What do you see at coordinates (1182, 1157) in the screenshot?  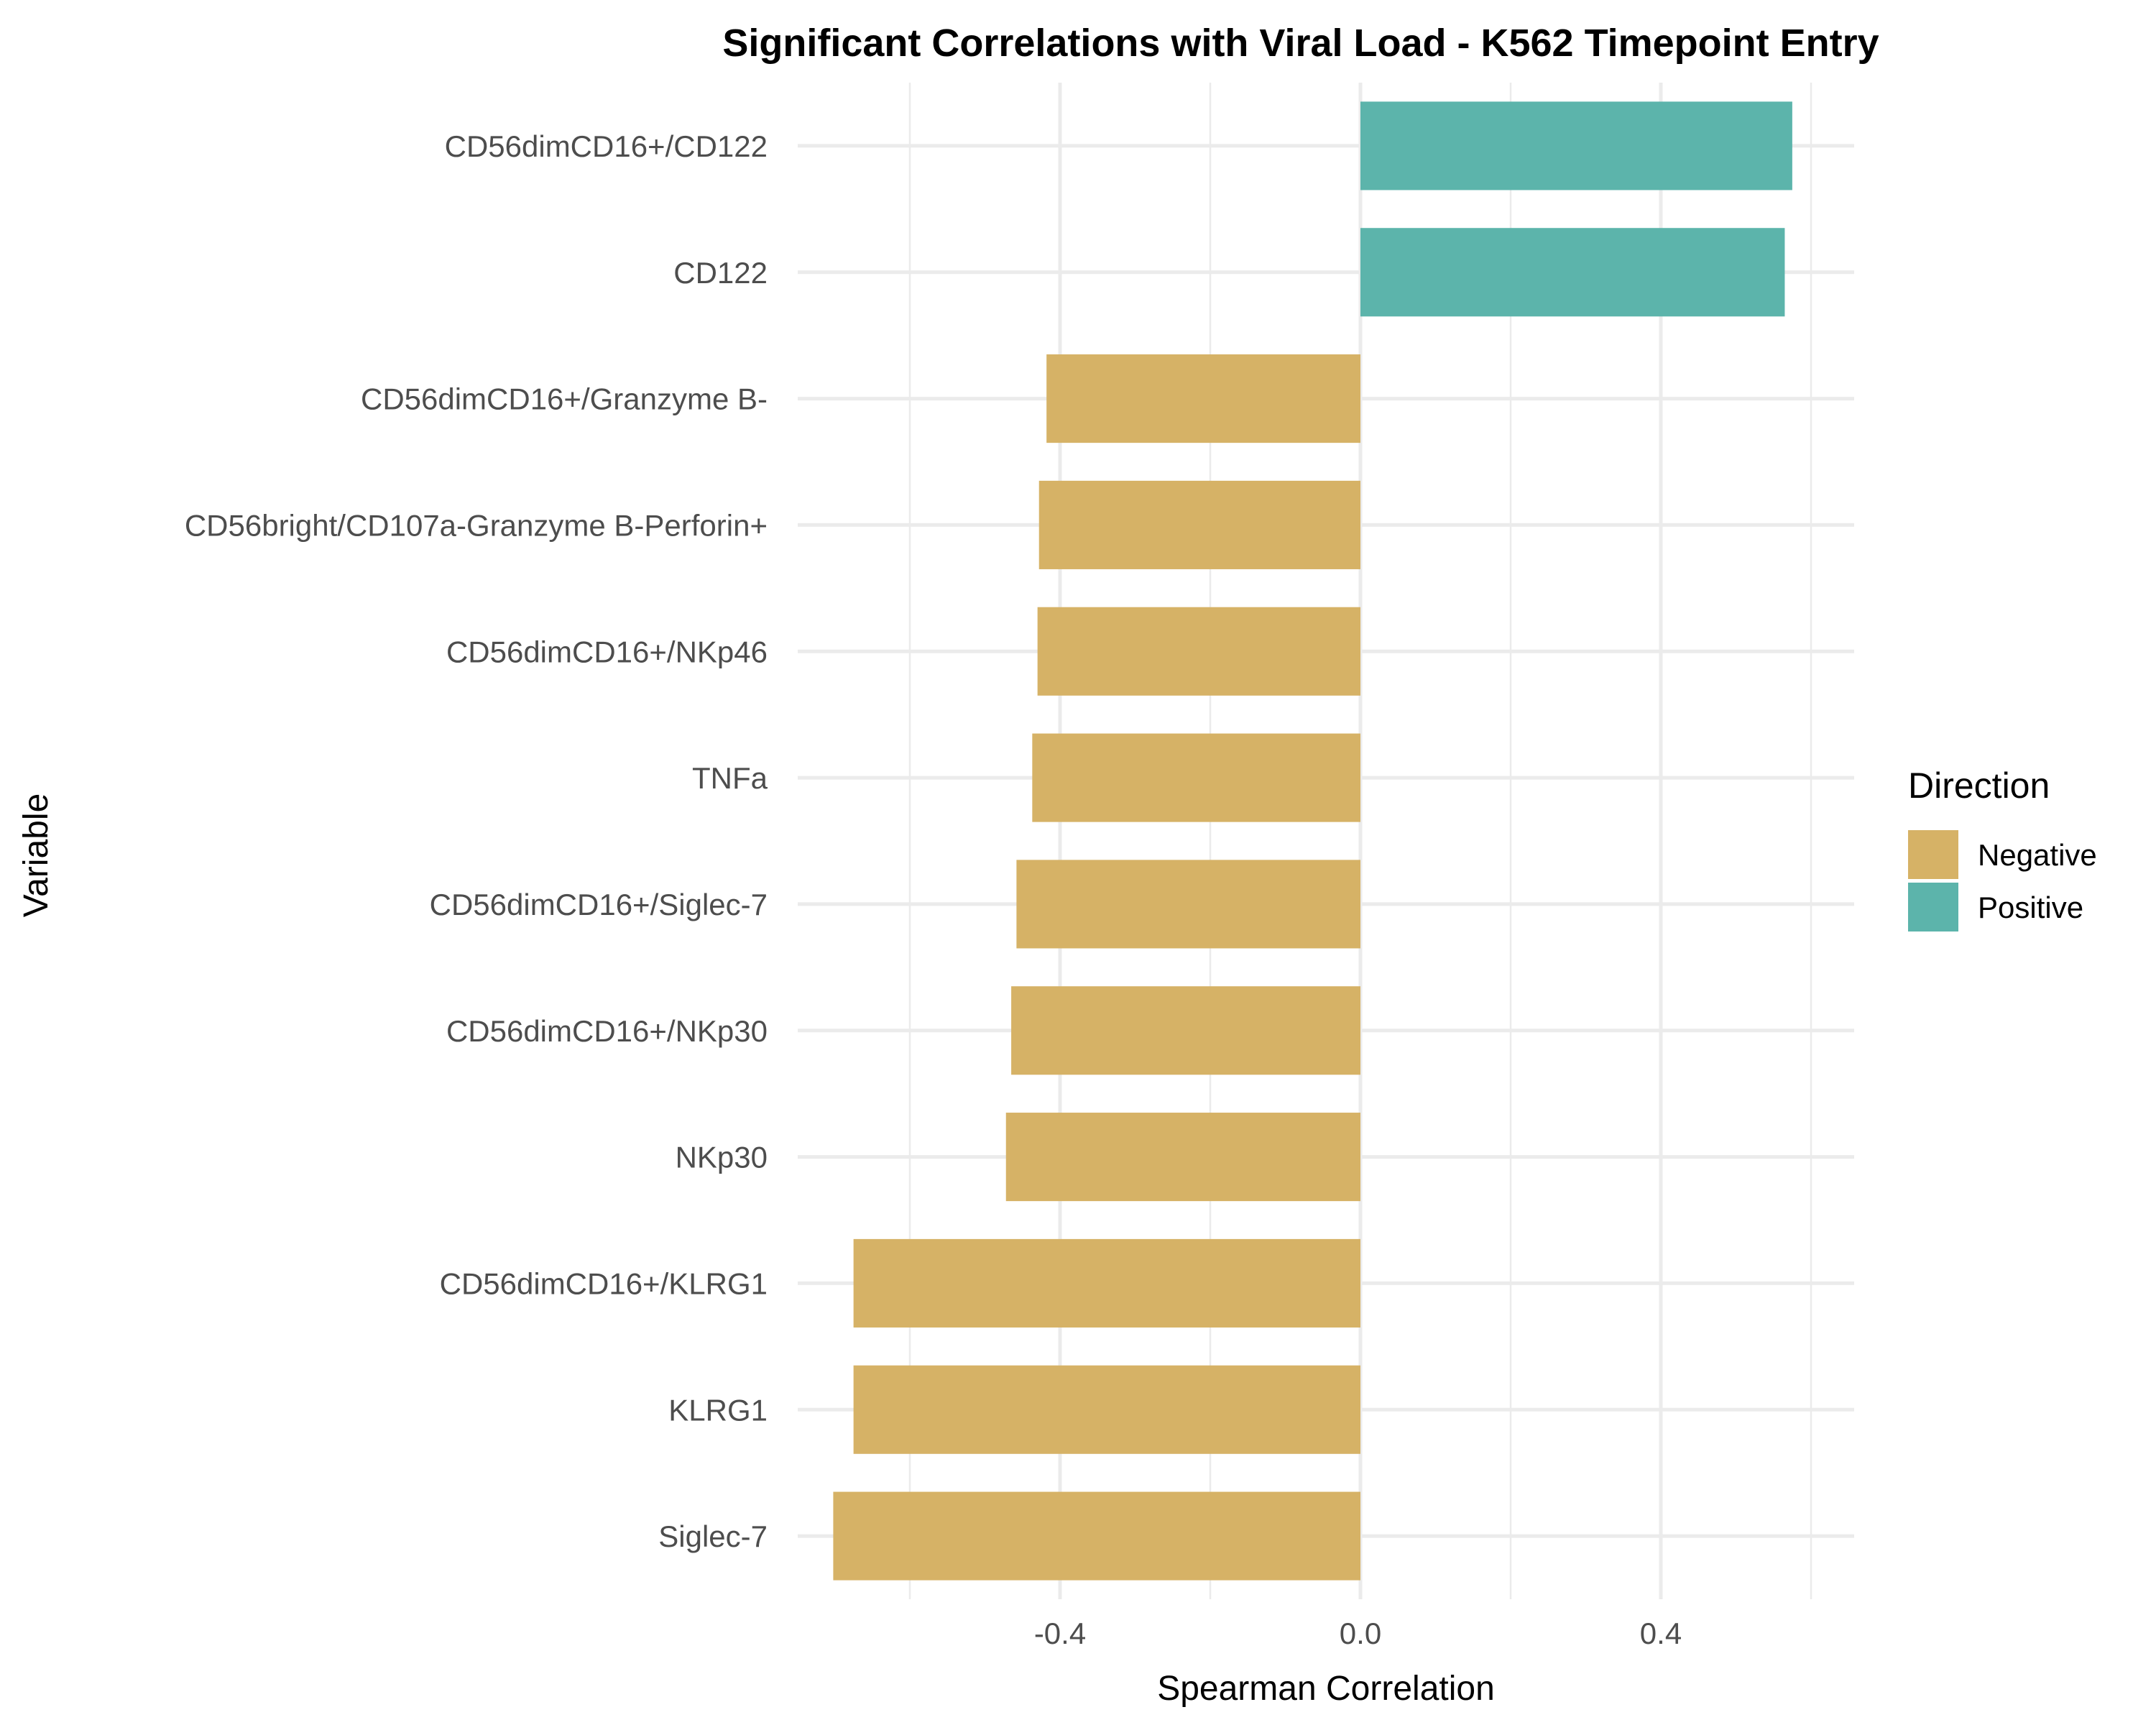 I see `bar-nkp30` at bounding box center [1182, 1157].